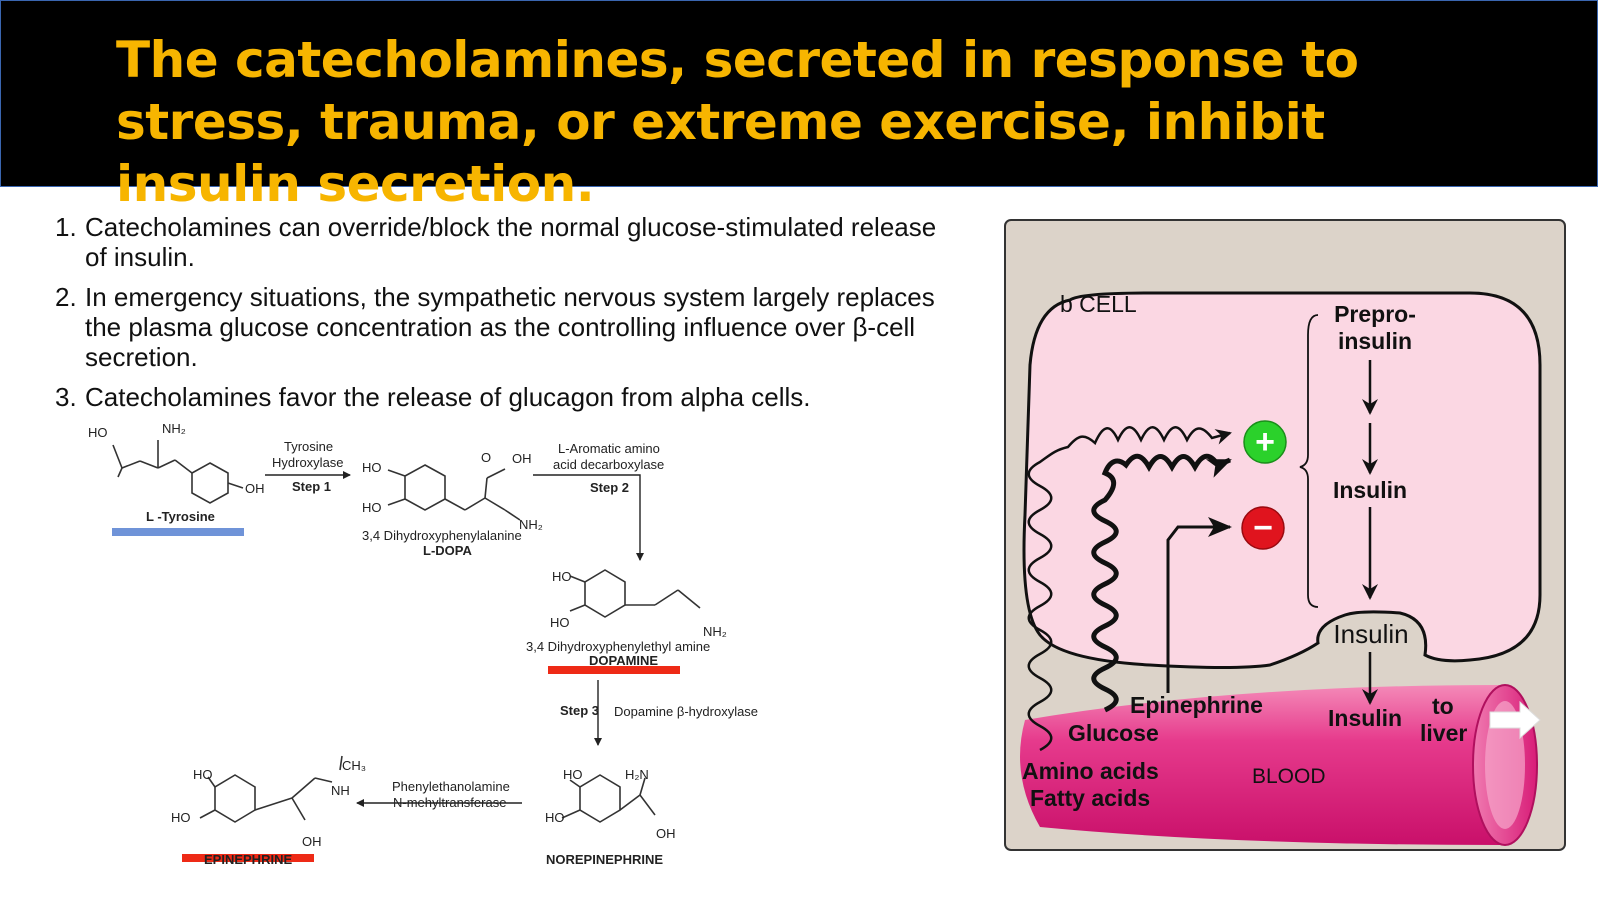 This screenshot has width=1600, height=900. I want to click on fatty-acids-label: Fatty acids, so click(1090, 798).